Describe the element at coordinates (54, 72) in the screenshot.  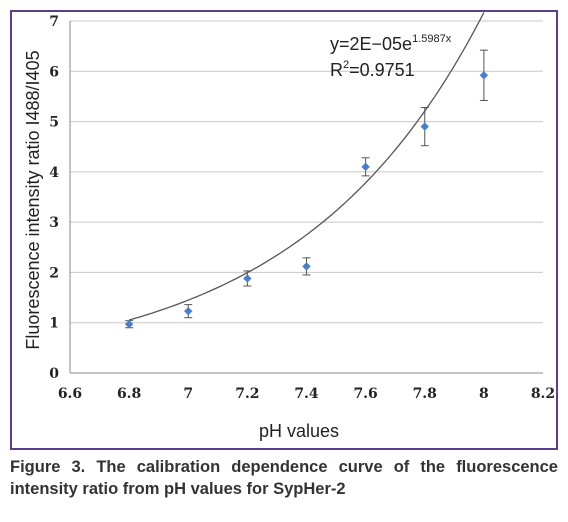
I see `y-tick-label-6: 6` at that location.